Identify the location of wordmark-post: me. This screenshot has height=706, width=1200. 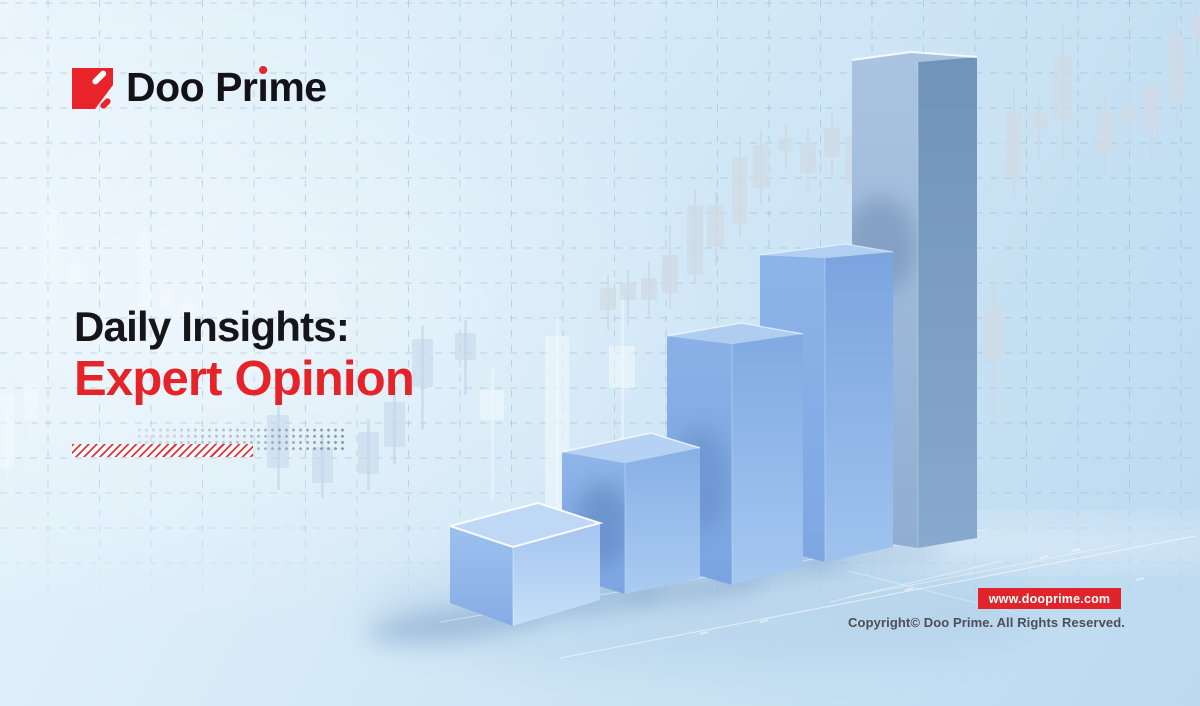
(297, 87).